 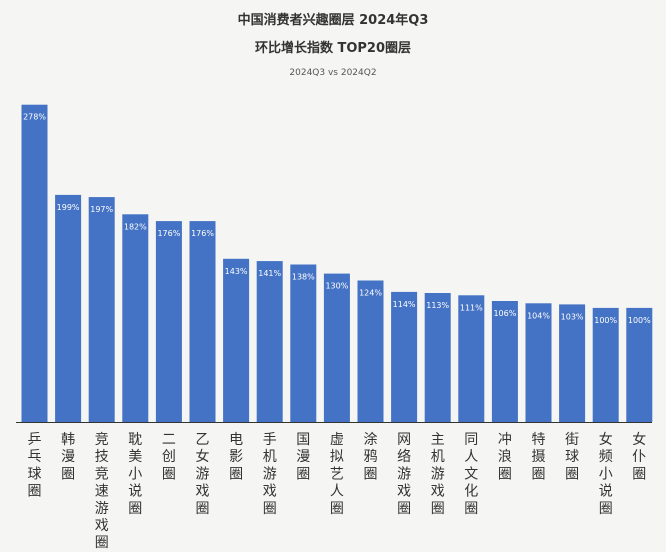 I want to click on data-label: 197%, so click(x=101, y=209).